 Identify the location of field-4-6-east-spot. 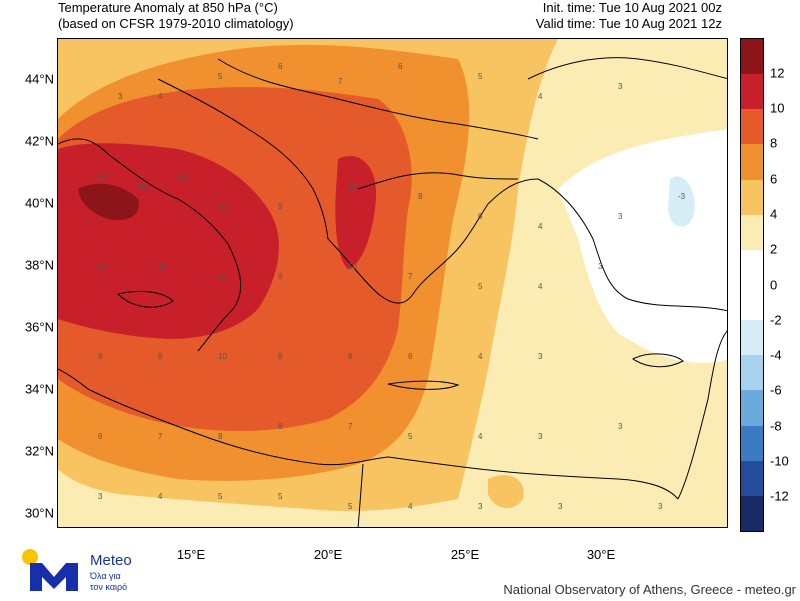
(506, 492).